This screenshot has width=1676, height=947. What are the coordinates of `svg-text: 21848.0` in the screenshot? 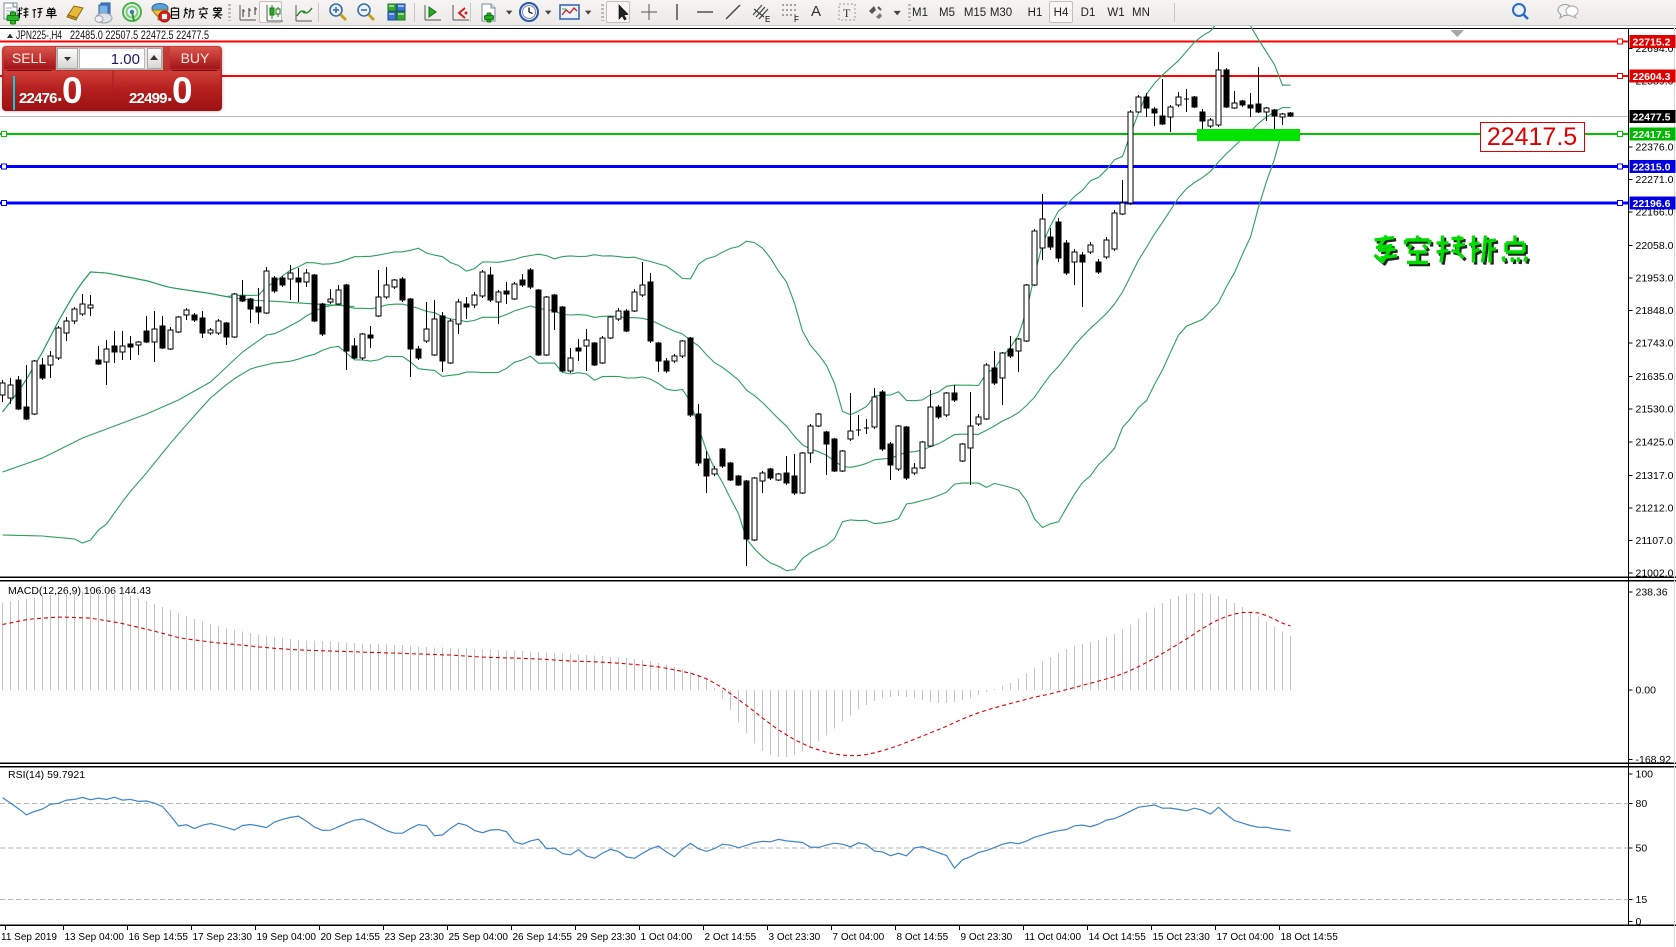 It's located at (1655, 311).